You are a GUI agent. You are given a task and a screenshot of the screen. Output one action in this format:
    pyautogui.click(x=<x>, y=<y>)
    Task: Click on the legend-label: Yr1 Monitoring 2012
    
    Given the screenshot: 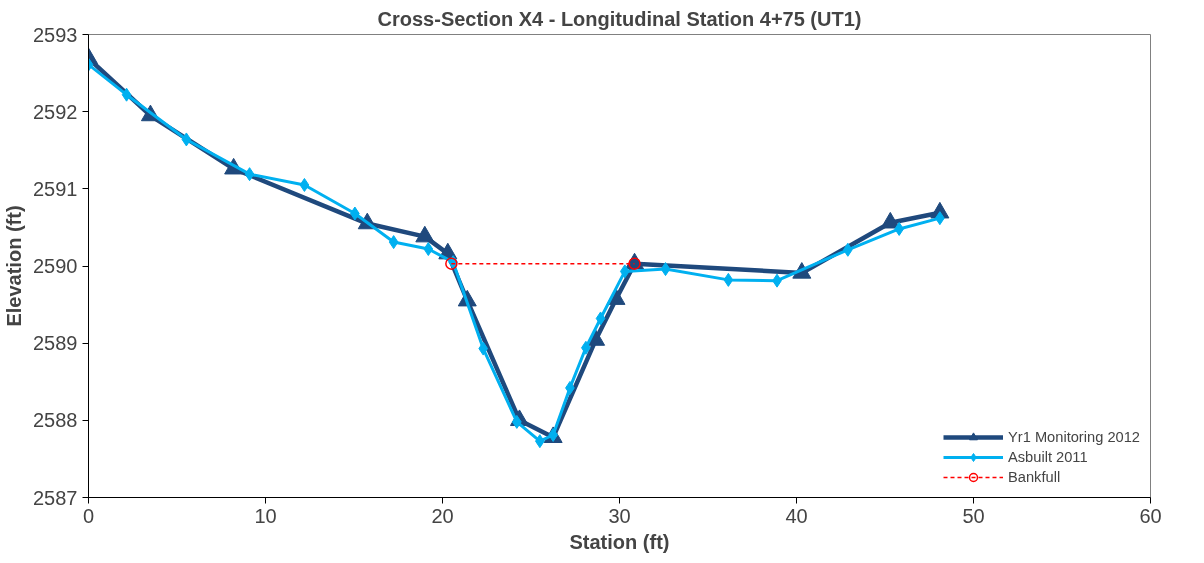 What is the action you would take?
    pyautogui.click(x=1074, y=437)
    